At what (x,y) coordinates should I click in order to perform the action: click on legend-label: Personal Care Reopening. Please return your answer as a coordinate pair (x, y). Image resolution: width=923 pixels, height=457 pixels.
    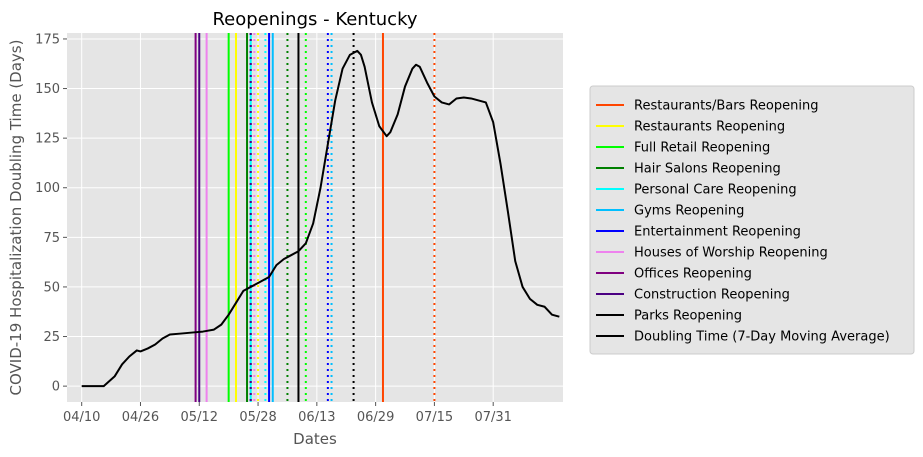
    Looking at the image, I should click on (715, 190).